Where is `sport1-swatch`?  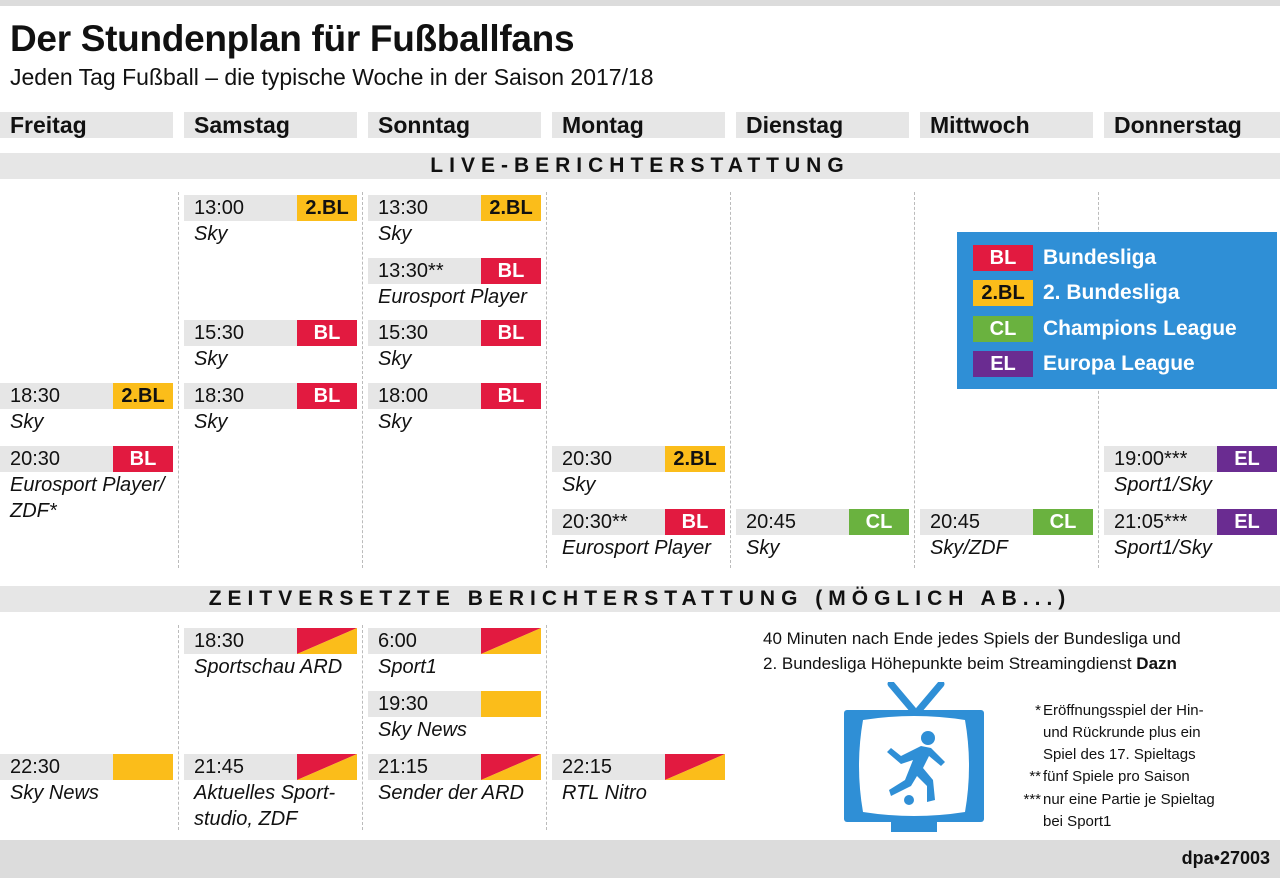
sport1-swatch is located at coordinates (511, 641).